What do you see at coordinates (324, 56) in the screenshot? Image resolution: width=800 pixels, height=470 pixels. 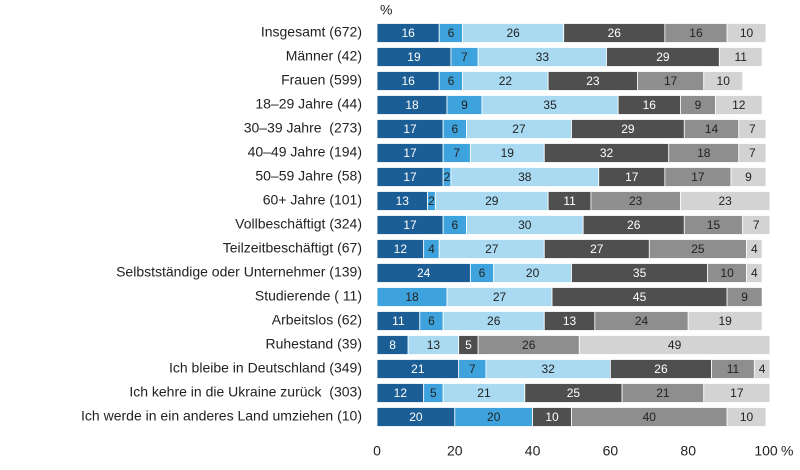 I see `category-label: Männer (42)` at bounding box center [324, 56].